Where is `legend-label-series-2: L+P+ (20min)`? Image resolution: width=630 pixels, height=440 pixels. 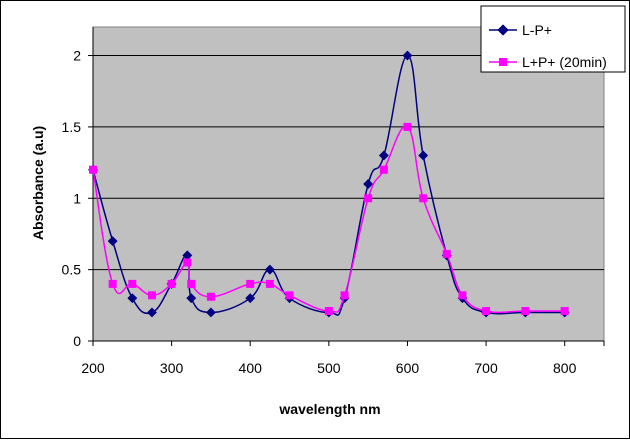 legend-label-series-2: L+P+ (20min) is located at coordinates (564, 62).